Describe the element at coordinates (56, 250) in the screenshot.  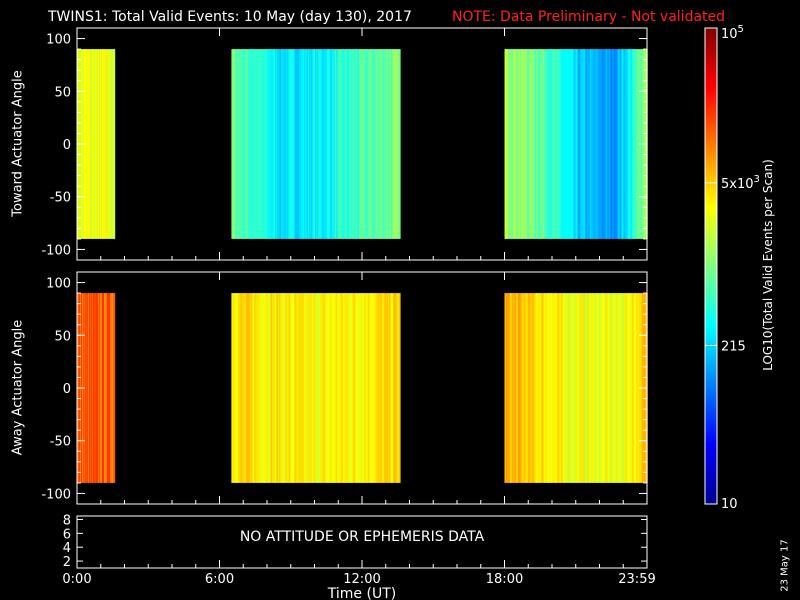
I see `toward-y-tick-label: -100` at that location.